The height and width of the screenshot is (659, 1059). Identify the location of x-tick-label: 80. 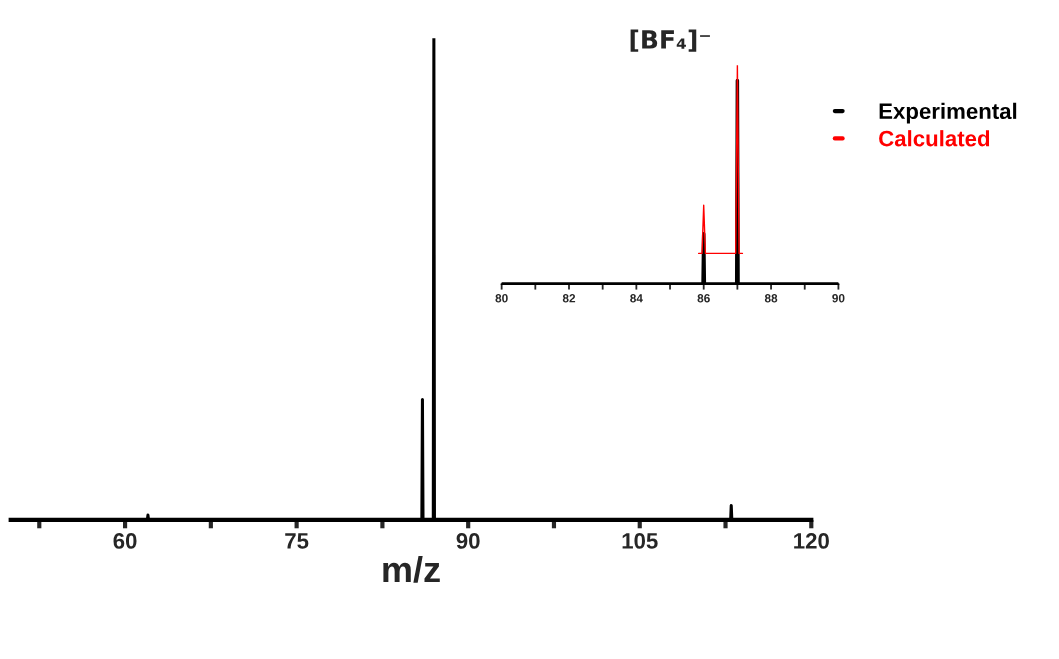
(501, 298).